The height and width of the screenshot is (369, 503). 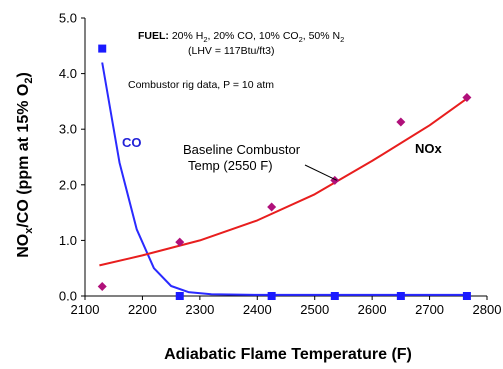 I want to click on x-tick-label: 2500, so click(x=314, y=309).